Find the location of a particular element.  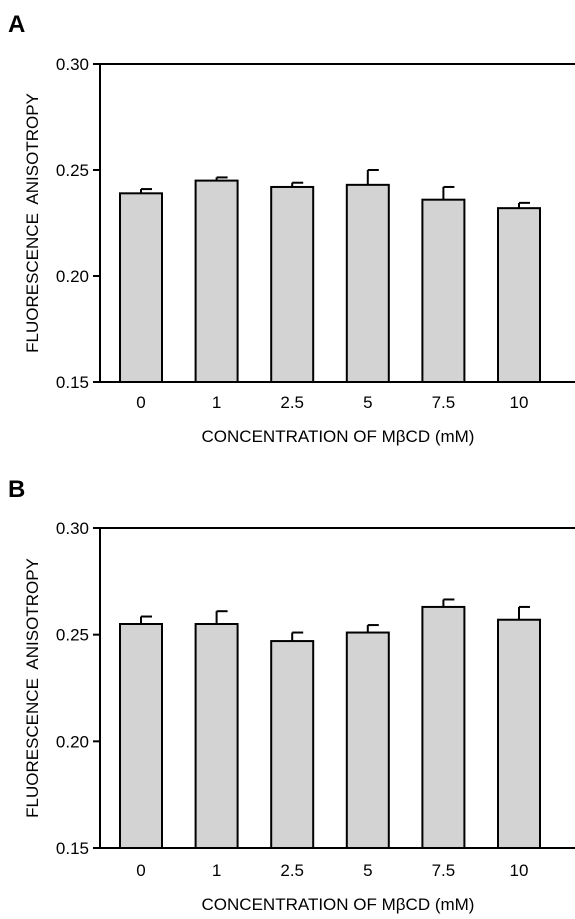

panel-letter: A is located at coordinates (16, 24).